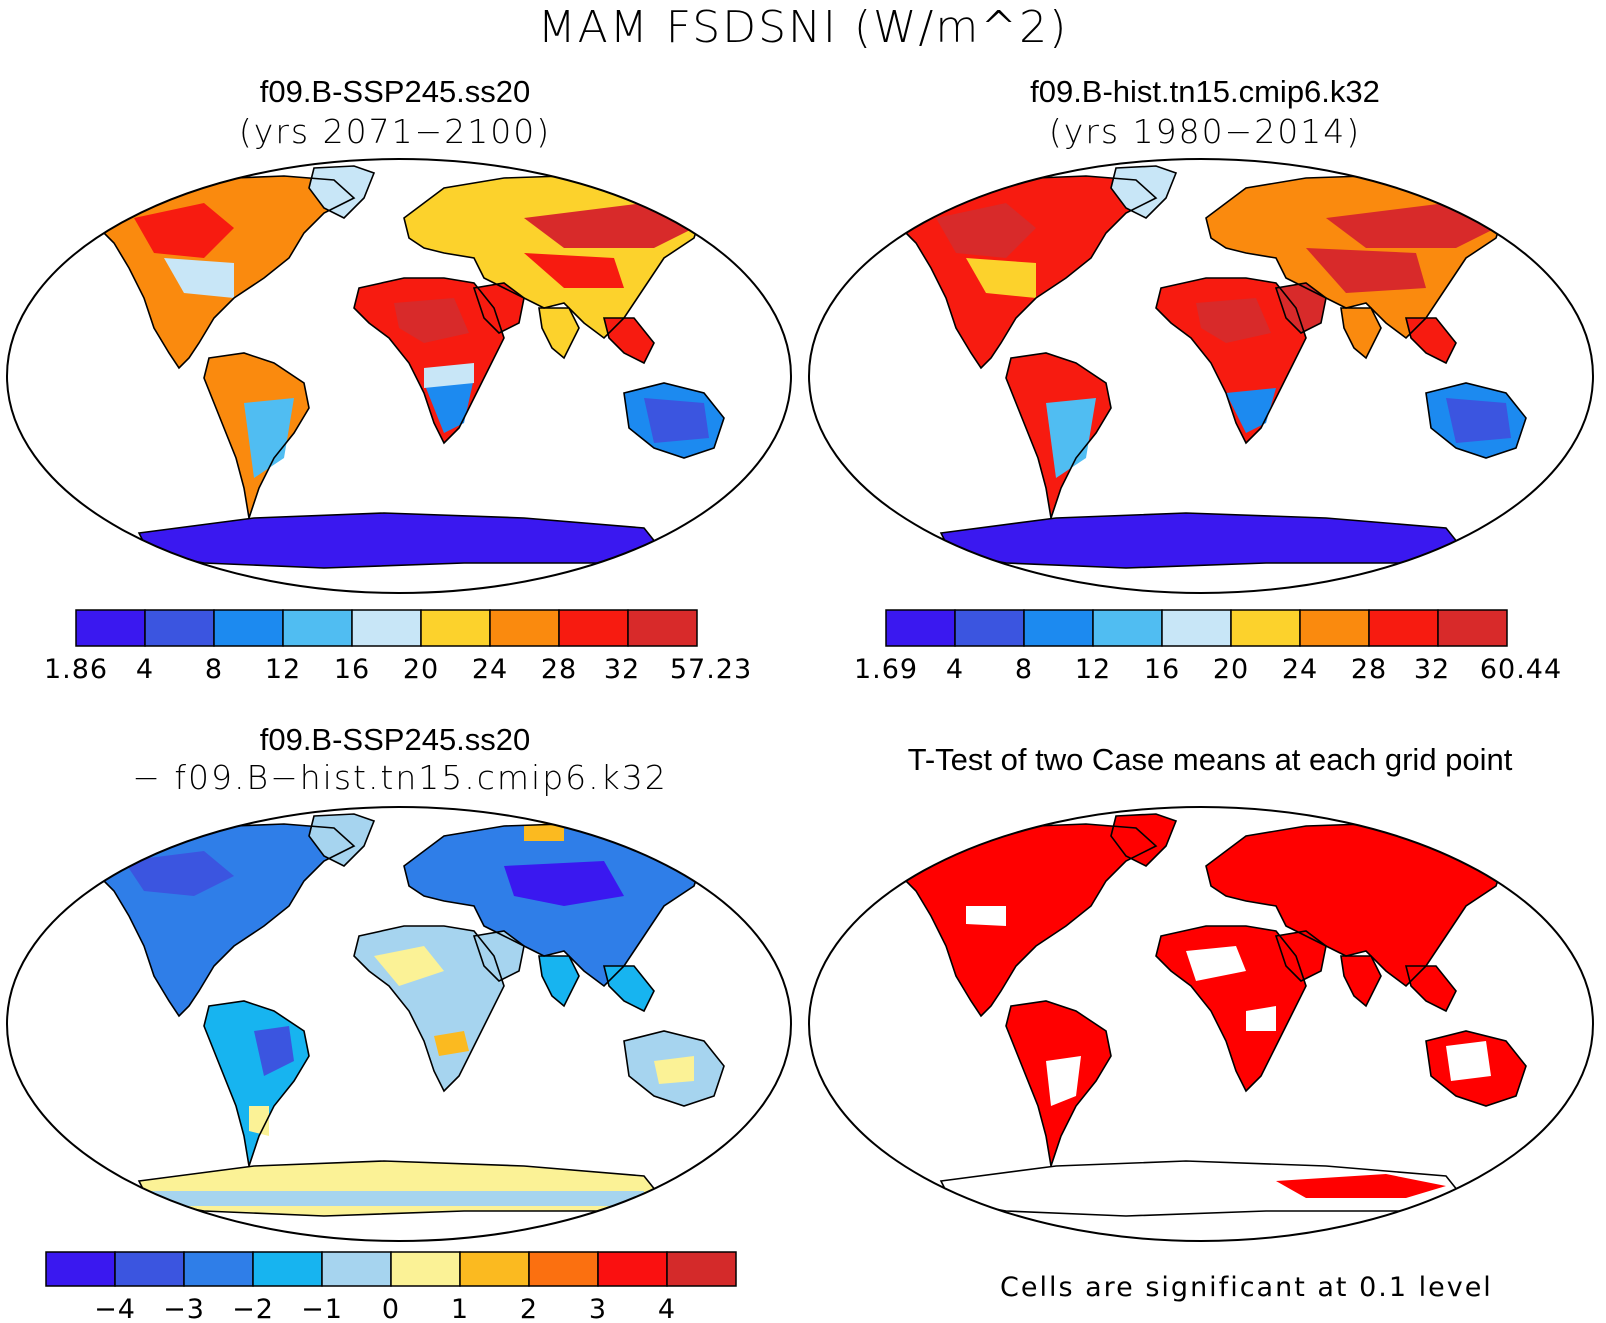 The height and width of the screenshot is (1323, 1606). I want to click on region-india, so click(1361, 981).